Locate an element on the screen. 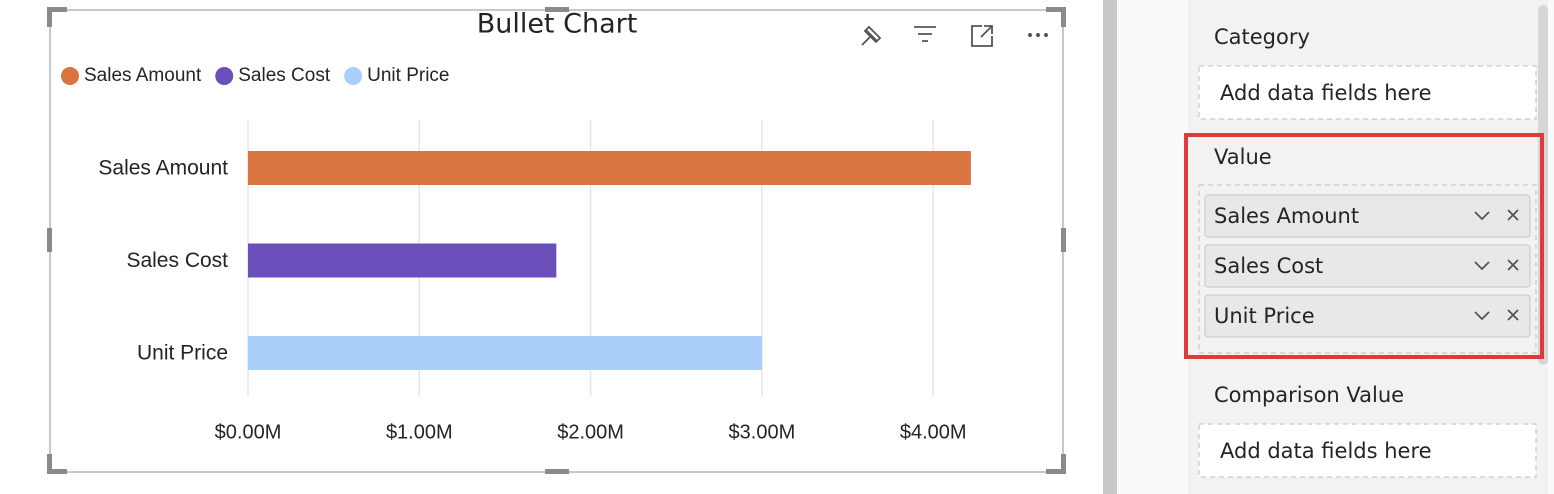 The image size is (1554, 494). field-name: Sales Cost is located at coordinates (1268, 266).